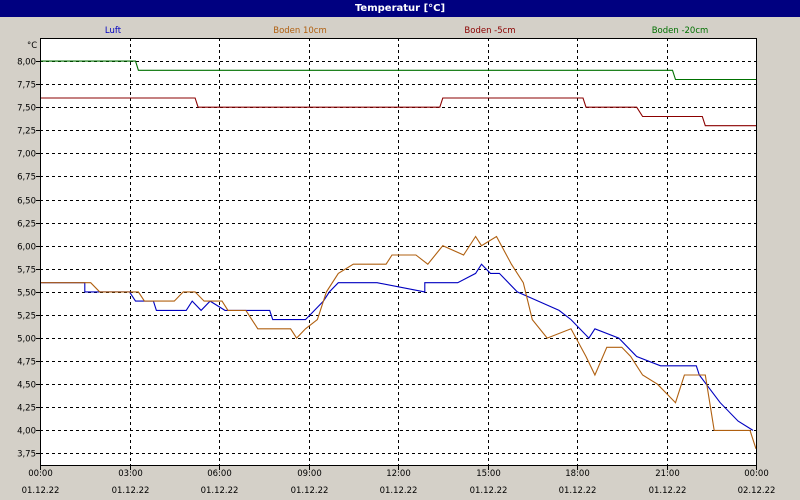  What do you see at coordinates (398, 112) in the screenshot?
I see `series-boden-5cm` at bounding box center [398, 112].